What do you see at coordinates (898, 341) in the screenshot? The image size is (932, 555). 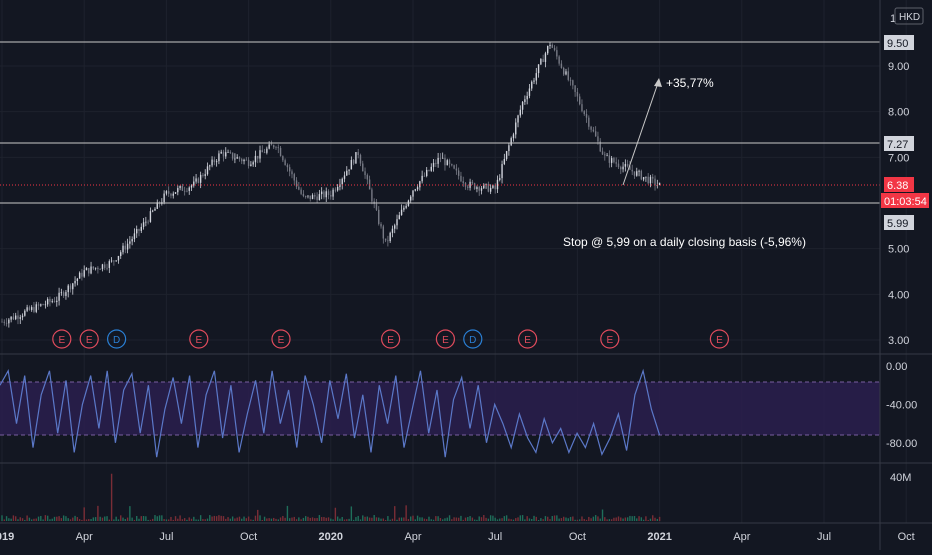 I see `price-tick: 3.00` at bounding box center [898, 341].